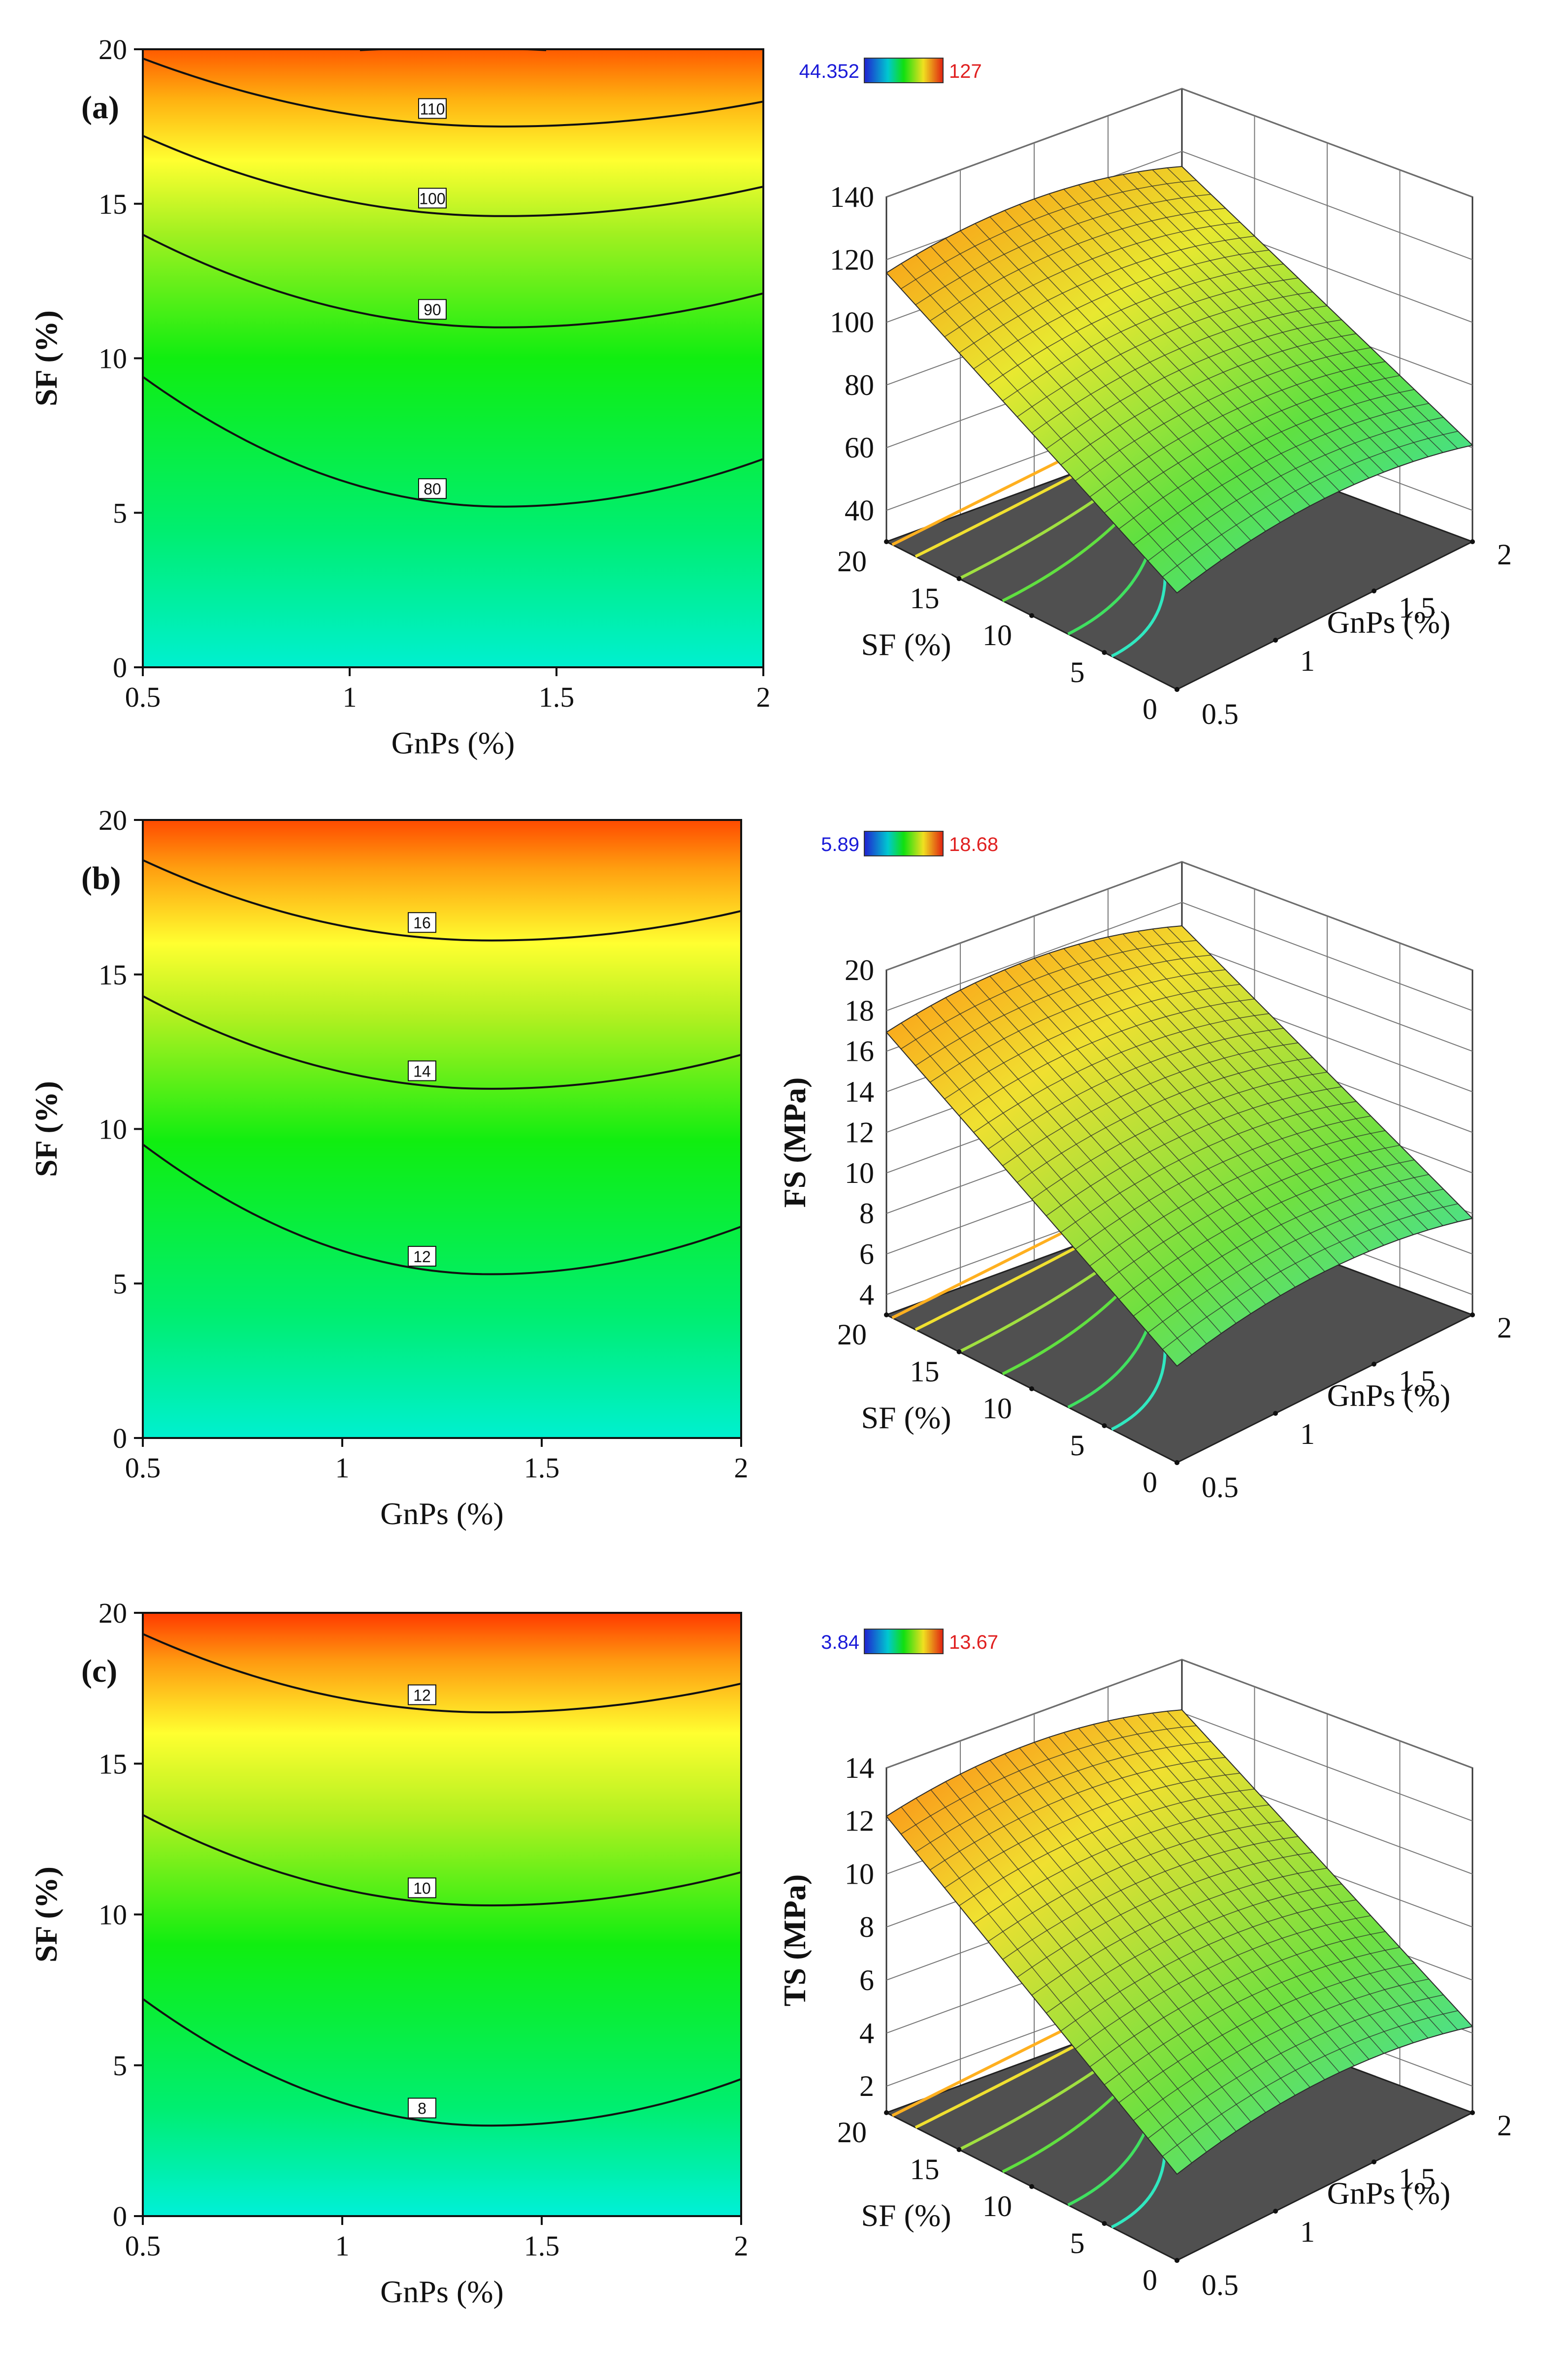  What do you see at coordinates (906, 1418) in the screenshot?
I see `y3d-axis-label: SF (%)` at bounding box center [906, 1418].